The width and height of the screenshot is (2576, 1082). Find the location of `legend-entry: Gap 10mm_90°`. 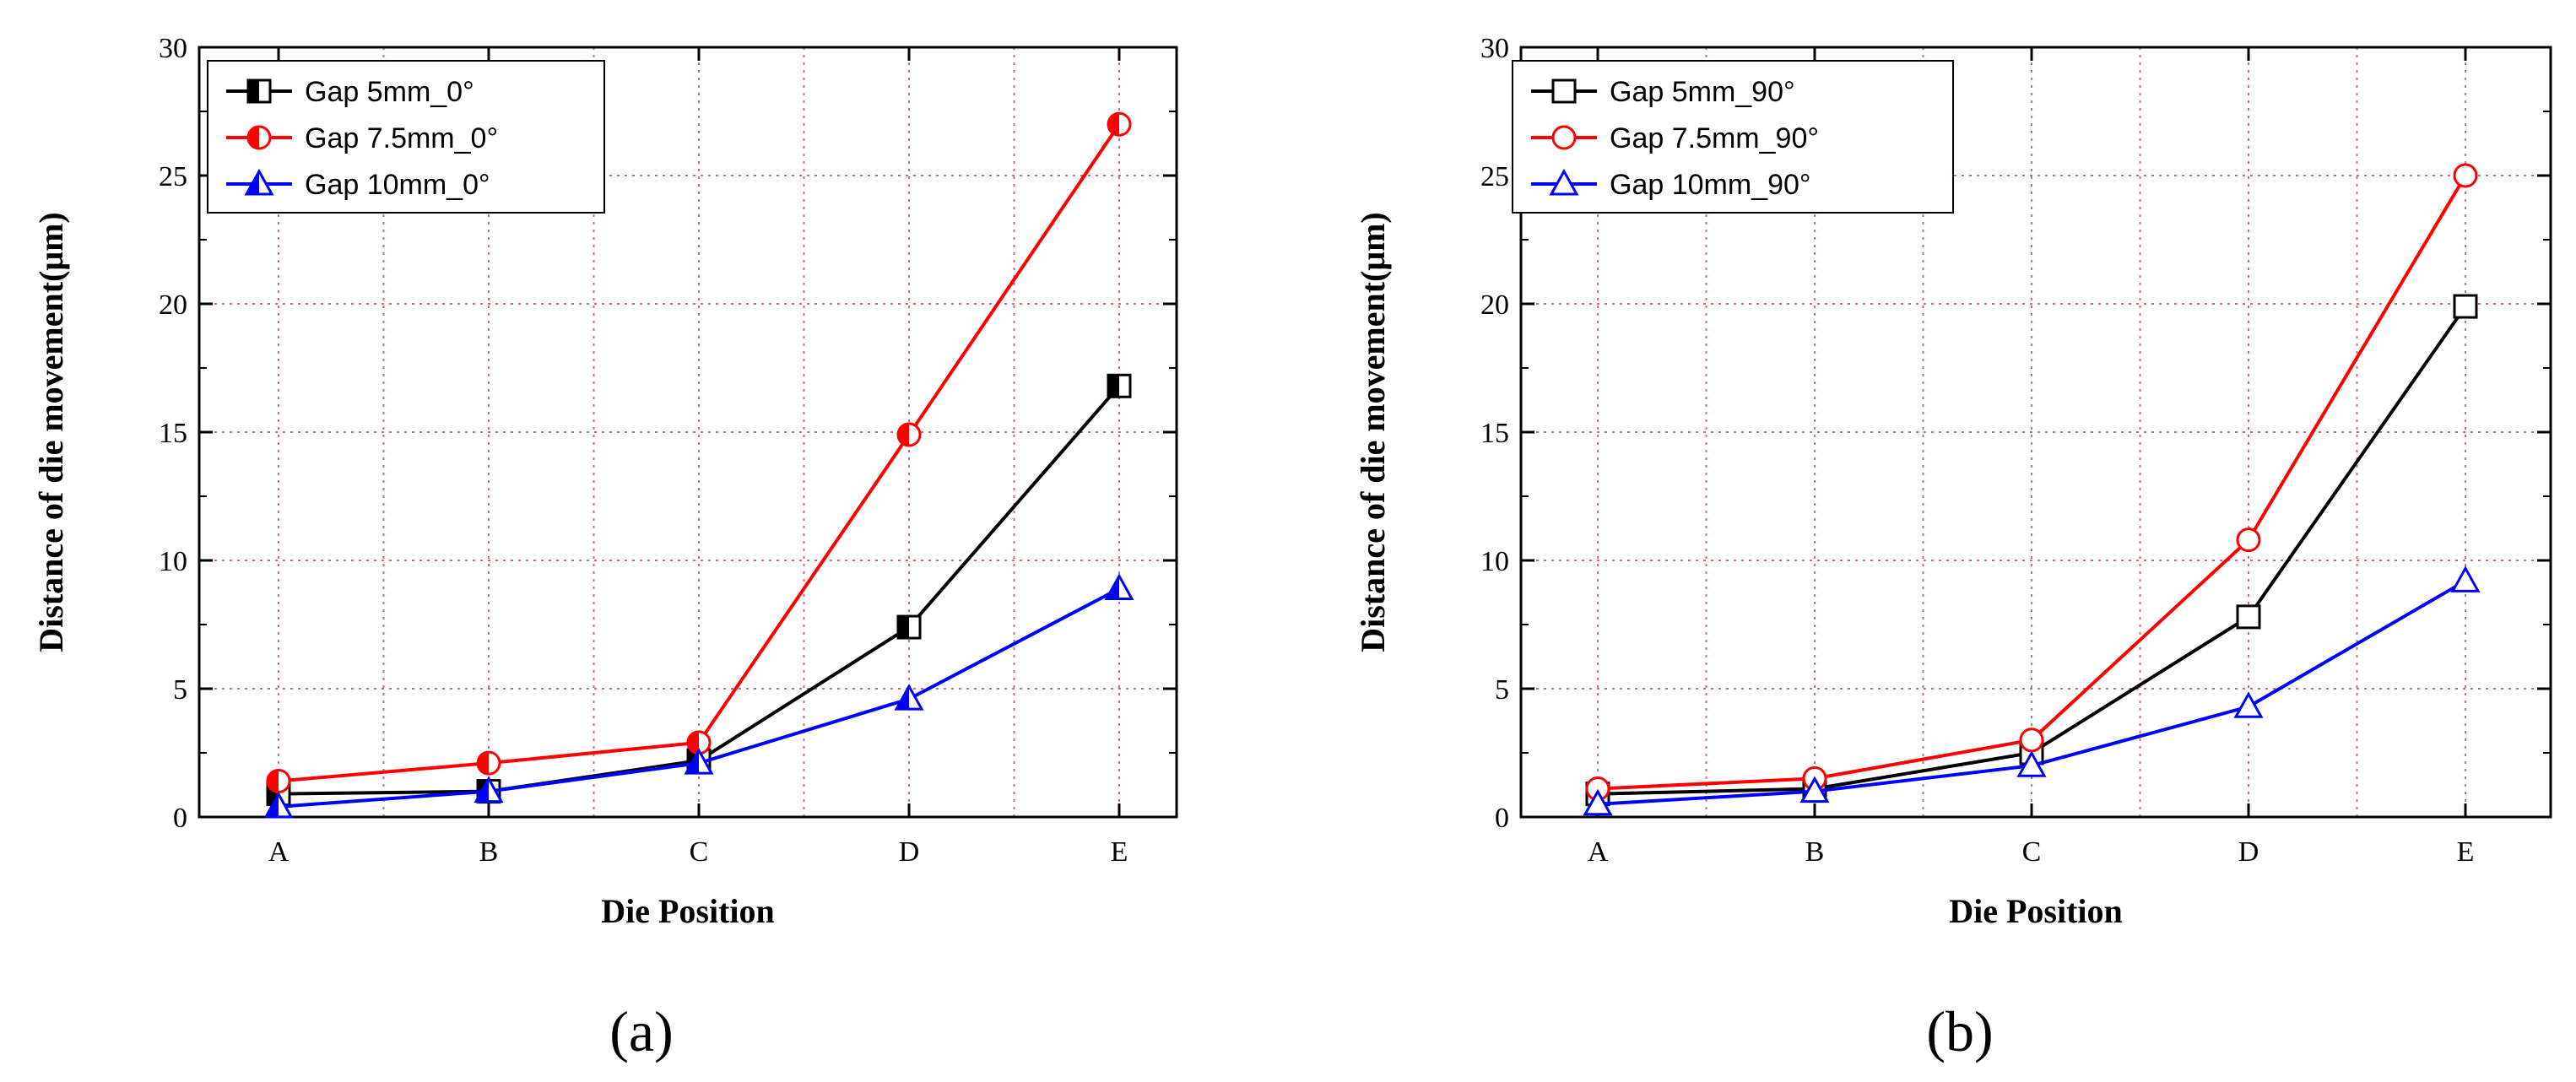

legend-entry: Gap 10mm_90° is located at coordinates (1671, 184).